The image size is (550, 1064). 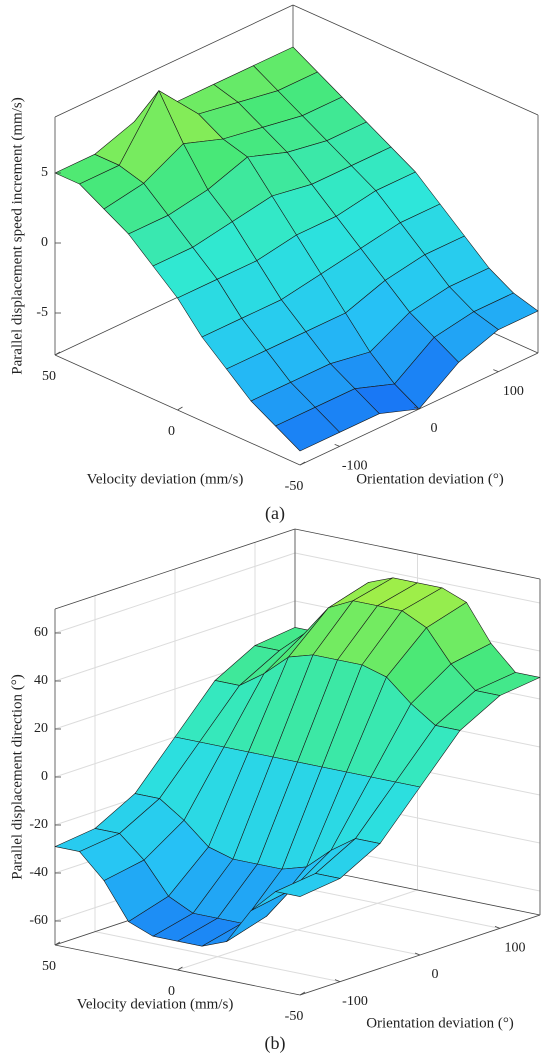 I want to click on z-tick-label: 40, so click(x=41, y=680).